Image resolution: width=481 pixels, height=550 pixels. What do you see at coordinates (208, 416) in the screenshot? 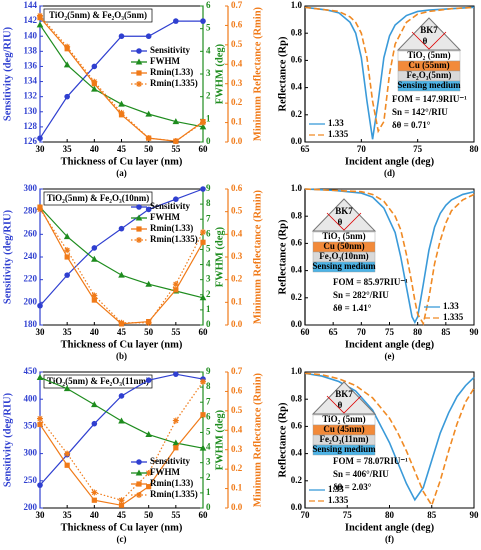
I see `y2-tick-label: 6` at bounding box center [208, 416].